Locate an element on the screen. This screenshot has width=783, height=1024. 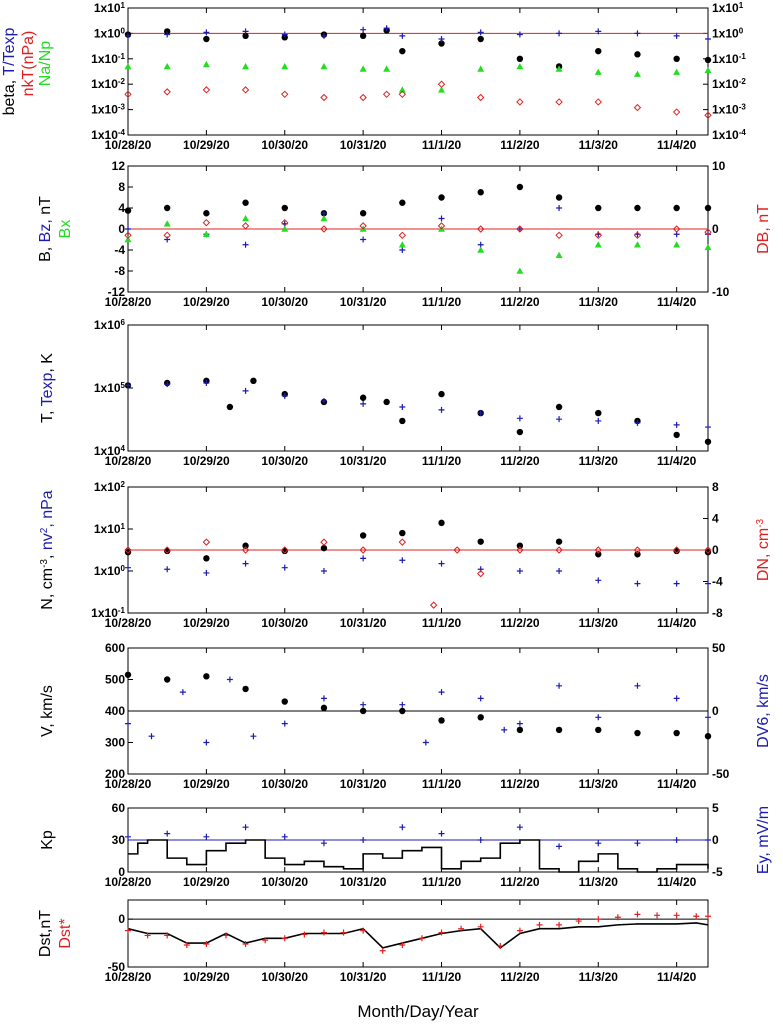
y-tick-label-left-5: 1x10⁻⁴ is located at coordinates (108, 135).